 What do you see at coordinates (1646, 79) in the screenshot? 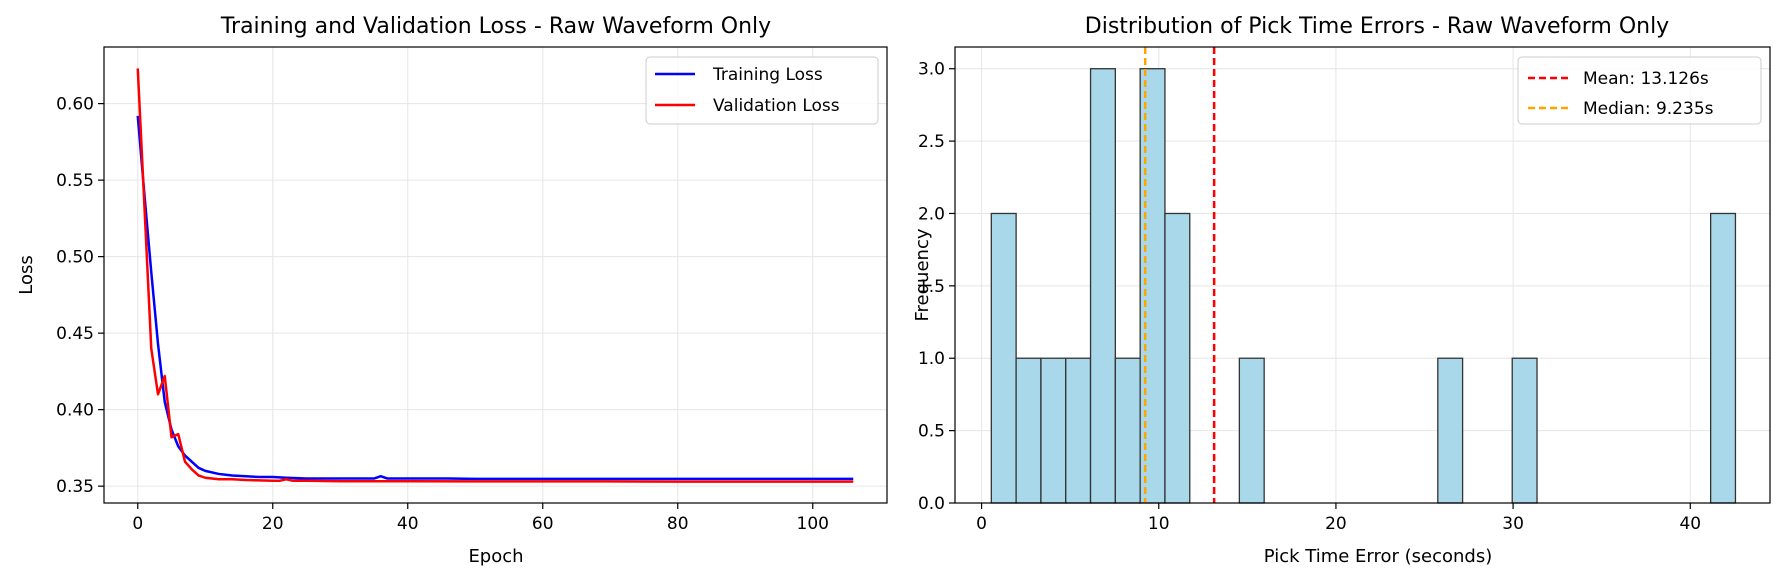
I see `legend-label-mean: Mean: 13.126s` at bounding box center [1646, 79].